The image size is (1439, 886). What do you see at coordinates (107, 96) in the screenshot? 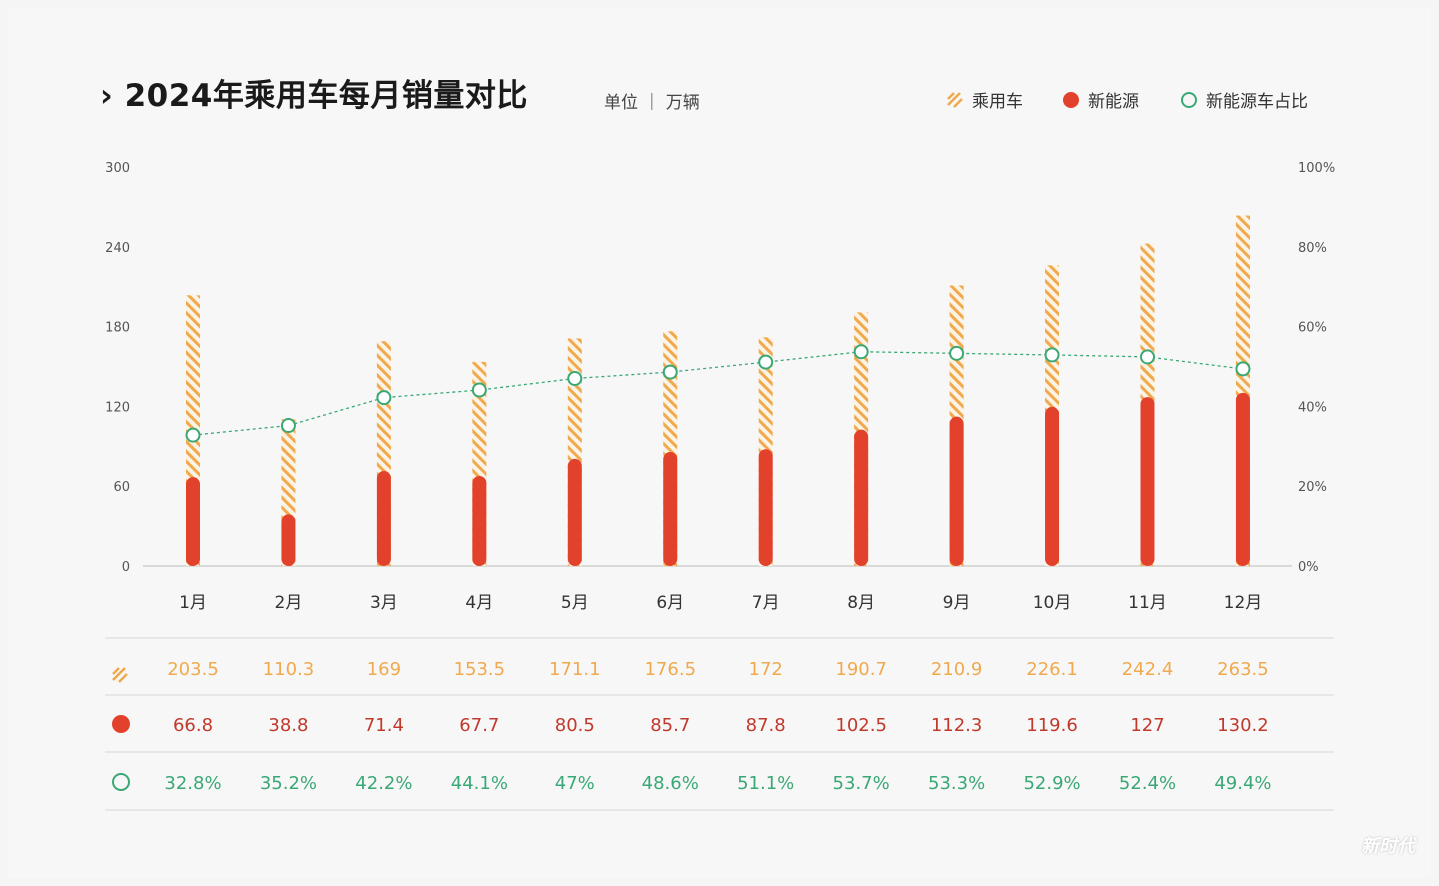
I see `chevron-right-icon: ›` at bounding box center [107, 96].